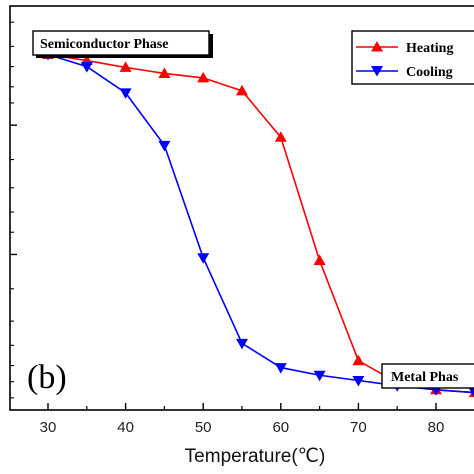 The width and height of the screenshot is (474, 474). I want to click on metal-phase-annotation: Metal Phas, so click(427, 376).